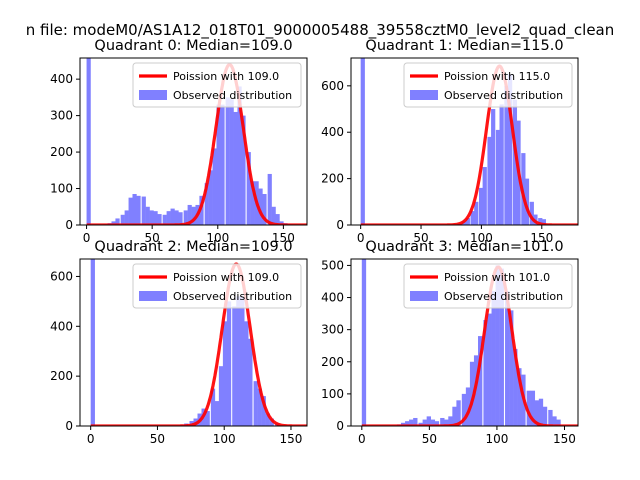  Describe the element at coordinates (332, 265) in the screenshot. I see `y-tick-label: 500` at that location.